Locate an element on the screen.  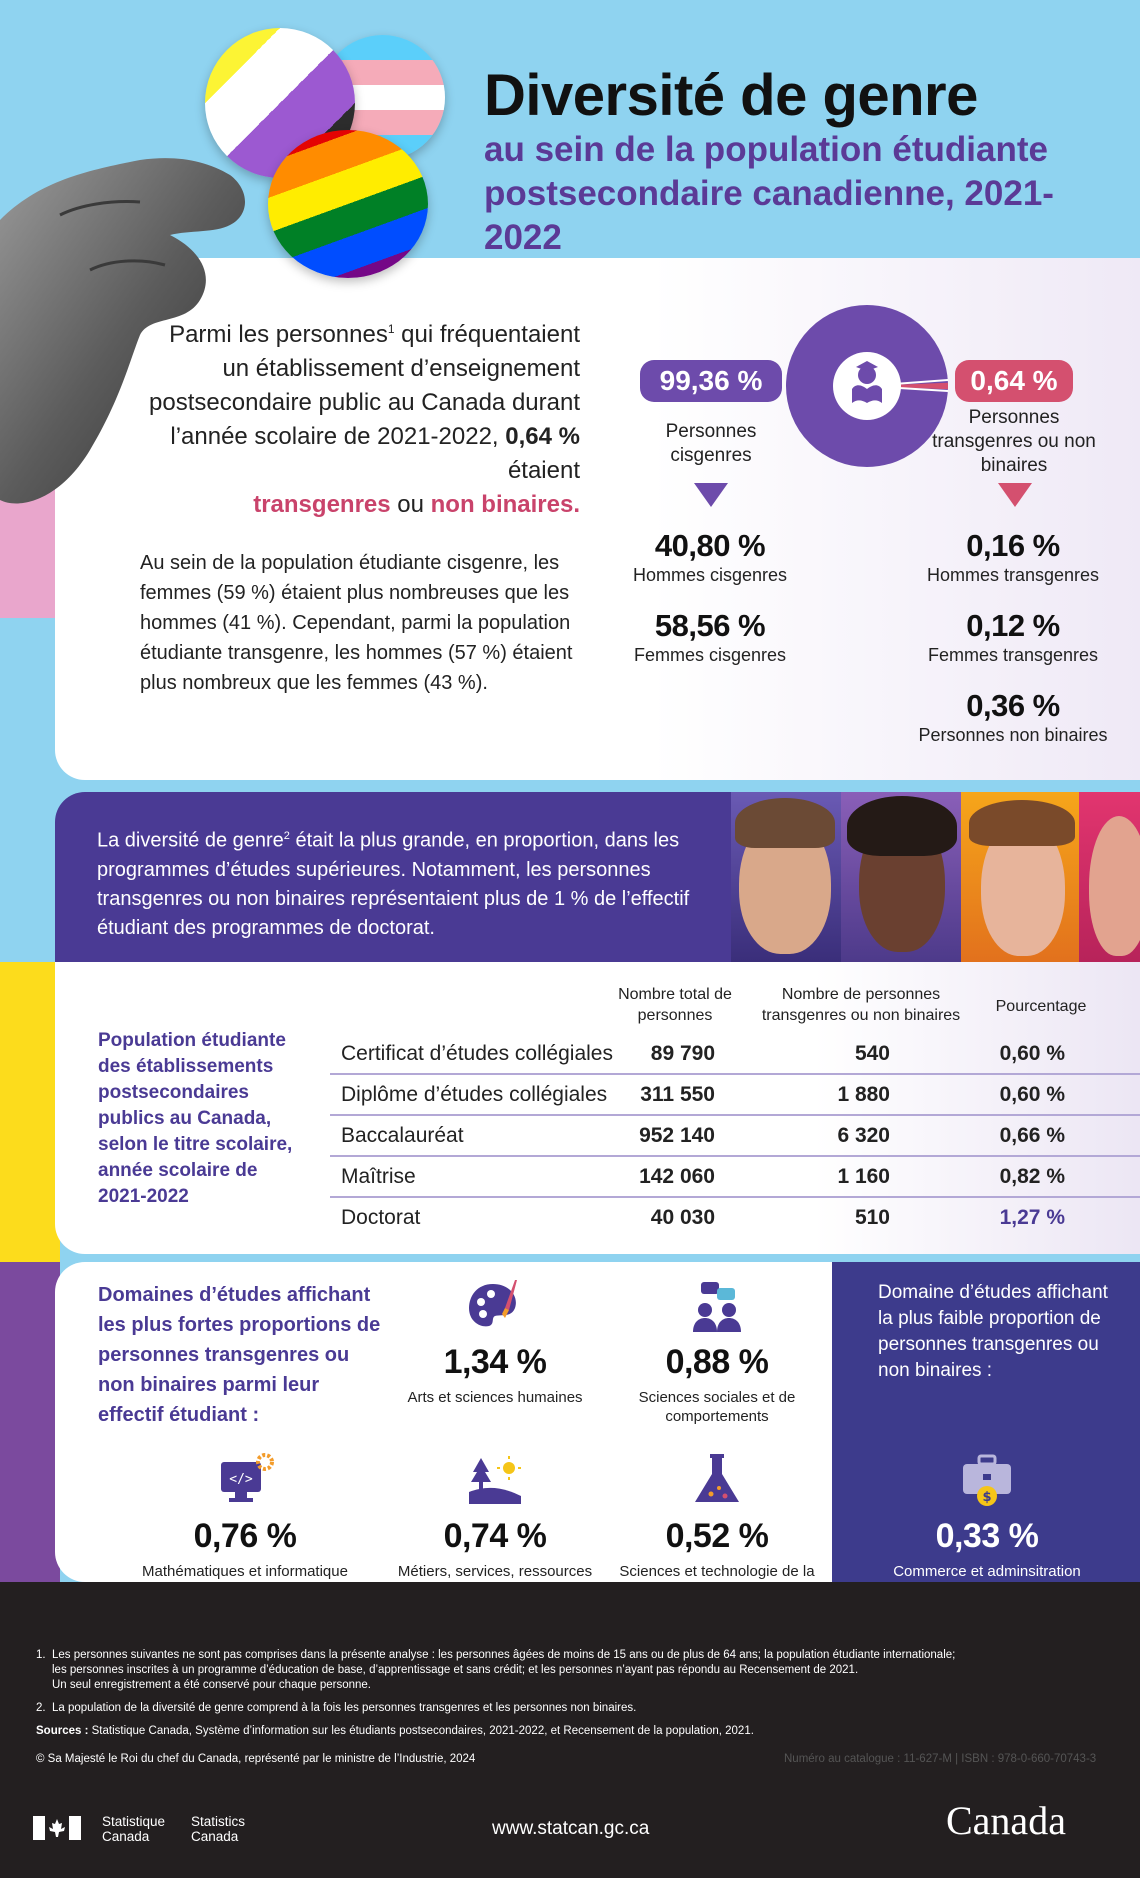
canada-flag-icon is located at coordinates (57, 1828).